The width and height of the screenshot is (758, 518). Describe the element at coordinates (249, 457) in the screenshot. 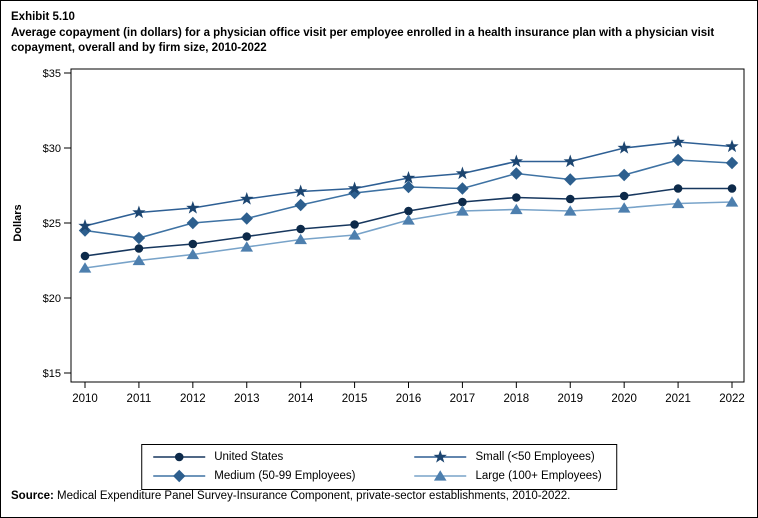

I see `legend-label: United States` at that location.